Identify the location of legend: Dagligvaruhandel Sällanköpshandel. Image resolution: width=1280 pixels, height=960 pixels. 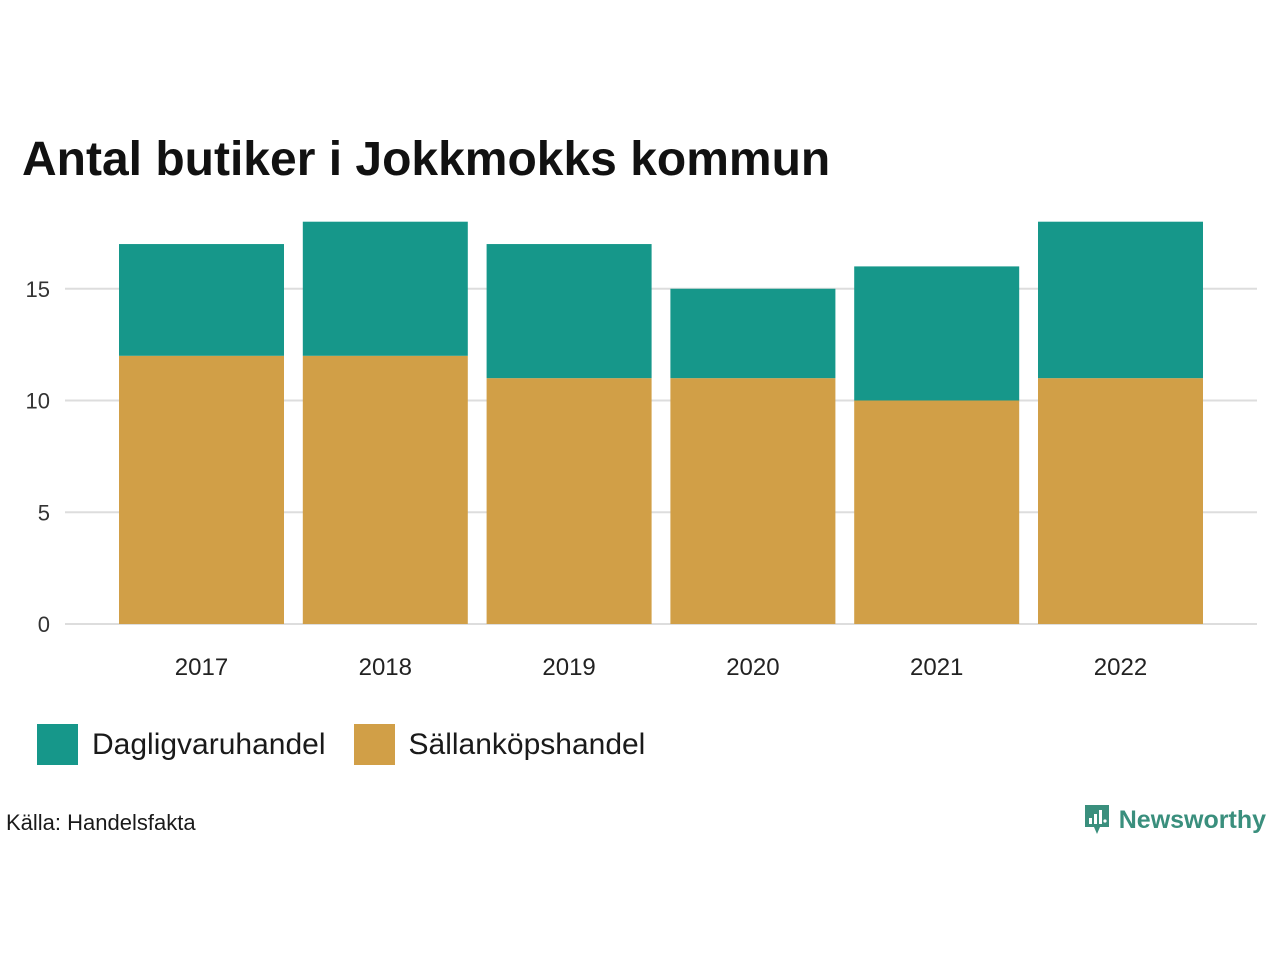
(355, 744).